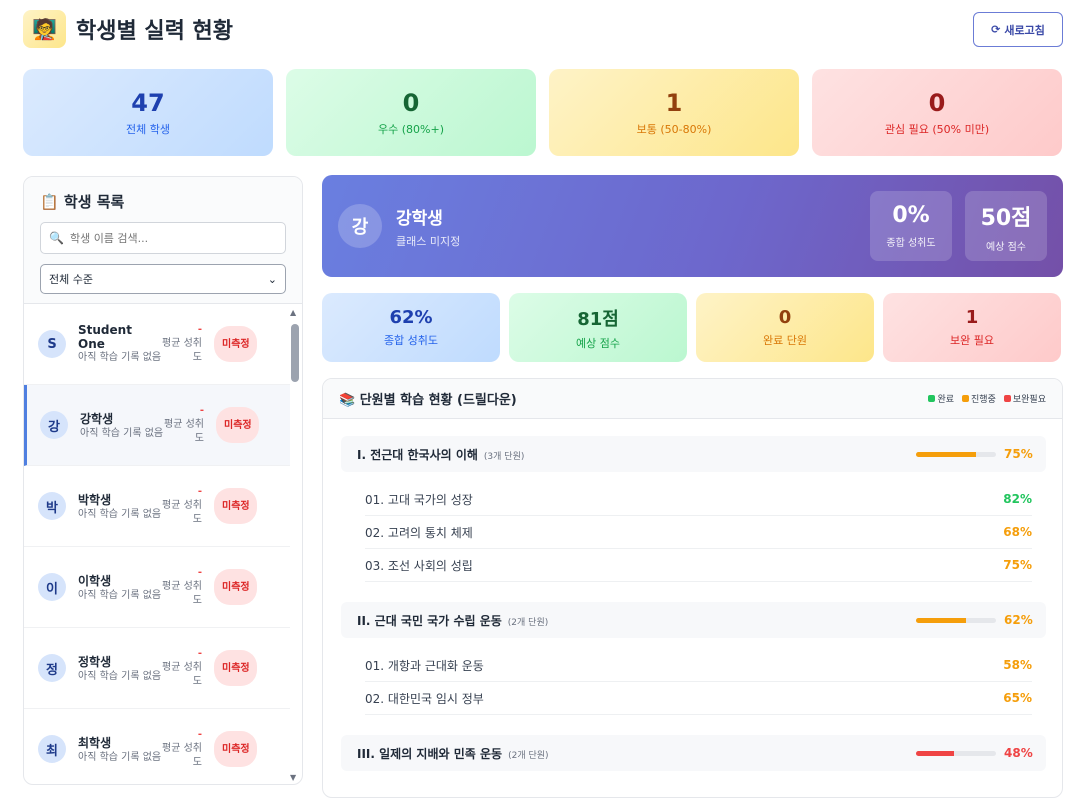  Describe the element at coordinates (157, 668) in the screenshot. I see `student-list-item: 정 정학생 아직 학습 기록 없음 - 평균 성취도 미측정` at that location.